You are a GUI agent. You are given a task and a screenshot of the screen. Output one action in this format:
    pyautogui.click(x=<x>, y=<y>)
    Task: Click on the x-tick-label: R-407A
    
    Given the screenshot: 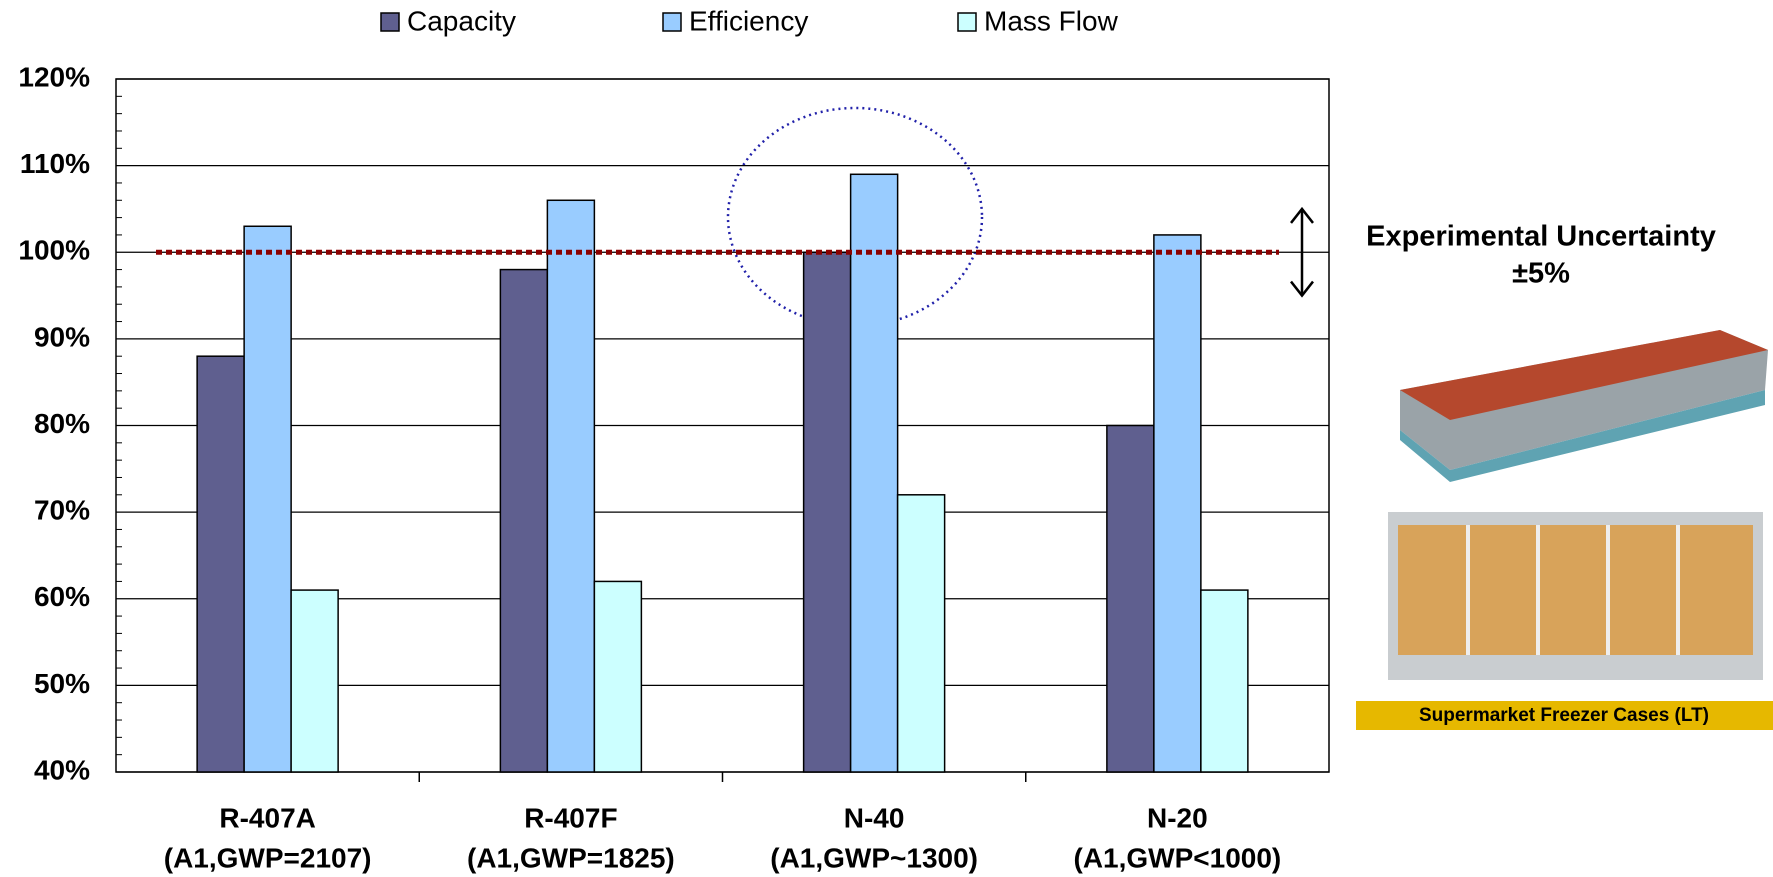 What is the action you would take?
    pyautogui.click(x=267, y=817)
    